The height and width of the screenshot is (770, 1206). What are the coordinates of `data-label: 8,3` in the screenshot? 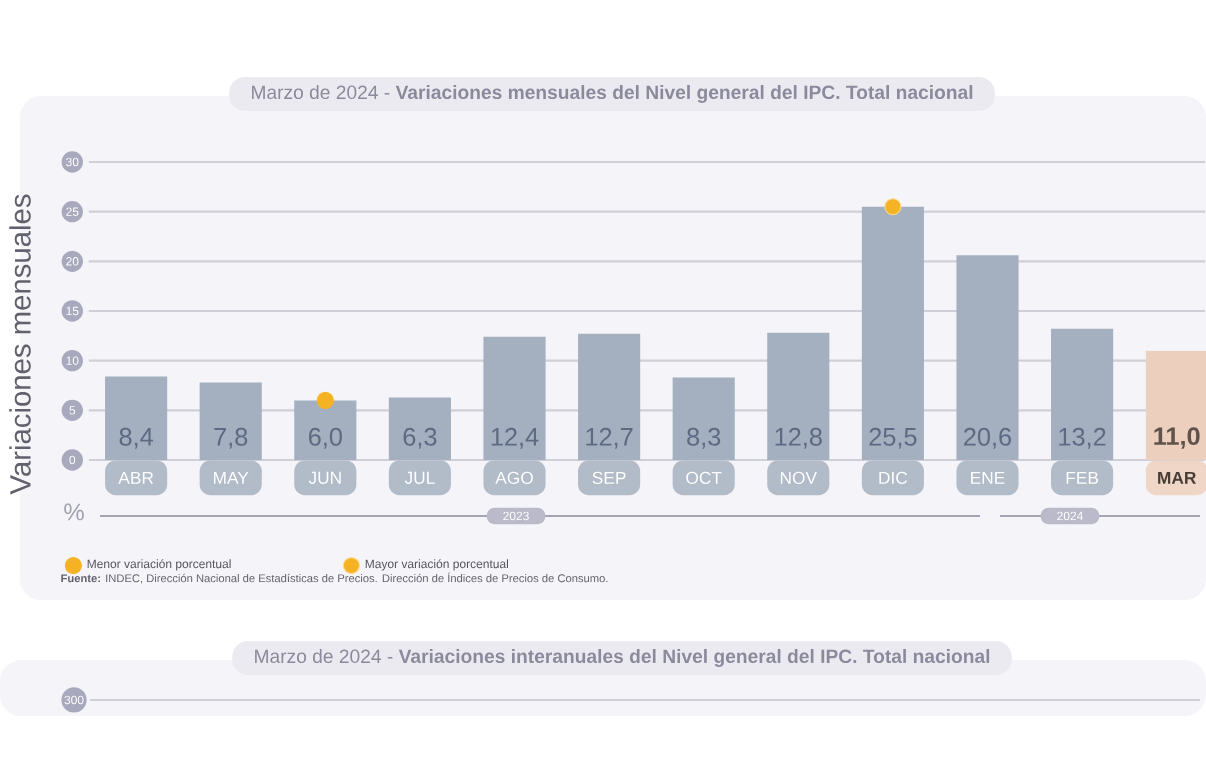 It's located at (704, 438).